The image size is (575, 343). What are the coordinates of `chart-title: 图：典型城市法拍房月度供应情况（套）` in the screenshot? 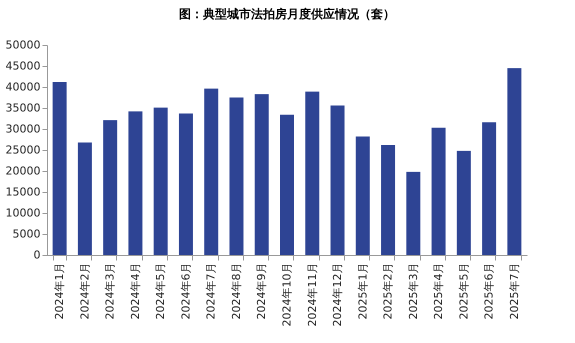 It's located at (287, 14).